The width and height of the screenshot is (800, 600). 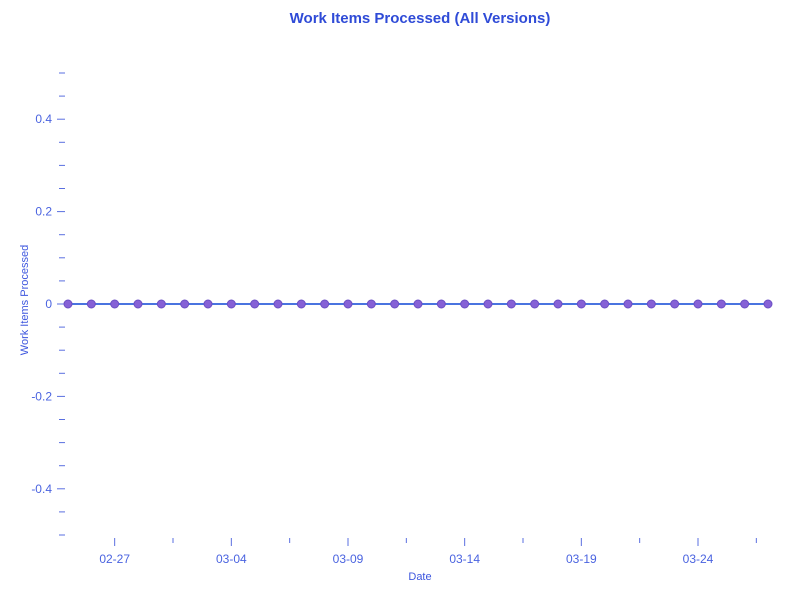 What do you see at coordinates (41, 396) in the screenshot?
I see `y-tick-label: -0.2` at bounding box center [41, 396].